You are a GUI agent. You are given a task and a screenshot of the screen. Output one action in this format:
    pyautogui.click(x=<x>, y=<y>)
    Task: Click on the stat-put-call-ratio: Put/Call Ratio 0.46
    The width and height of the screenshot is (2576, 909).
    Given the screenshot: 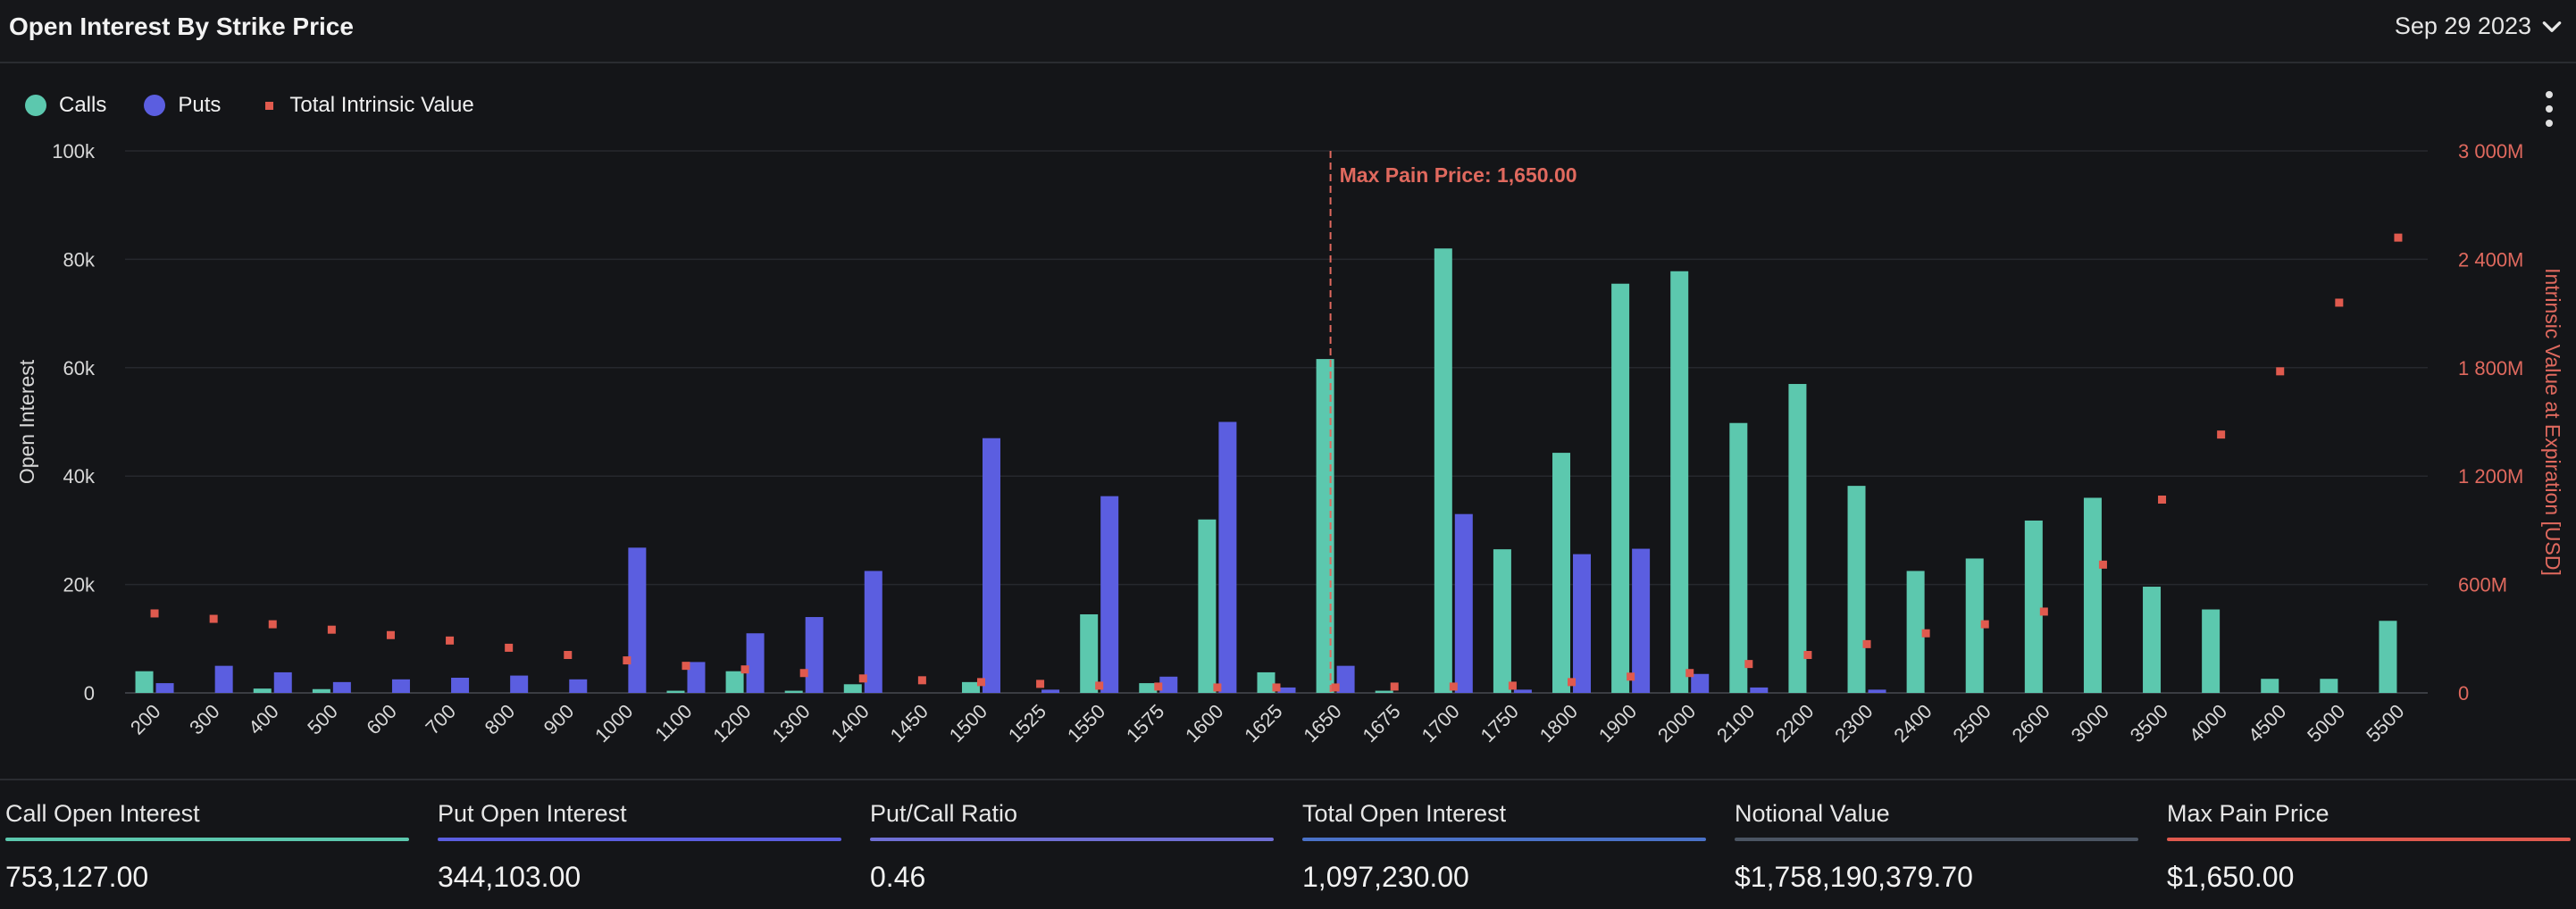 What is the action you would take?
    pyautogui.click(x=1072, y=847)
    